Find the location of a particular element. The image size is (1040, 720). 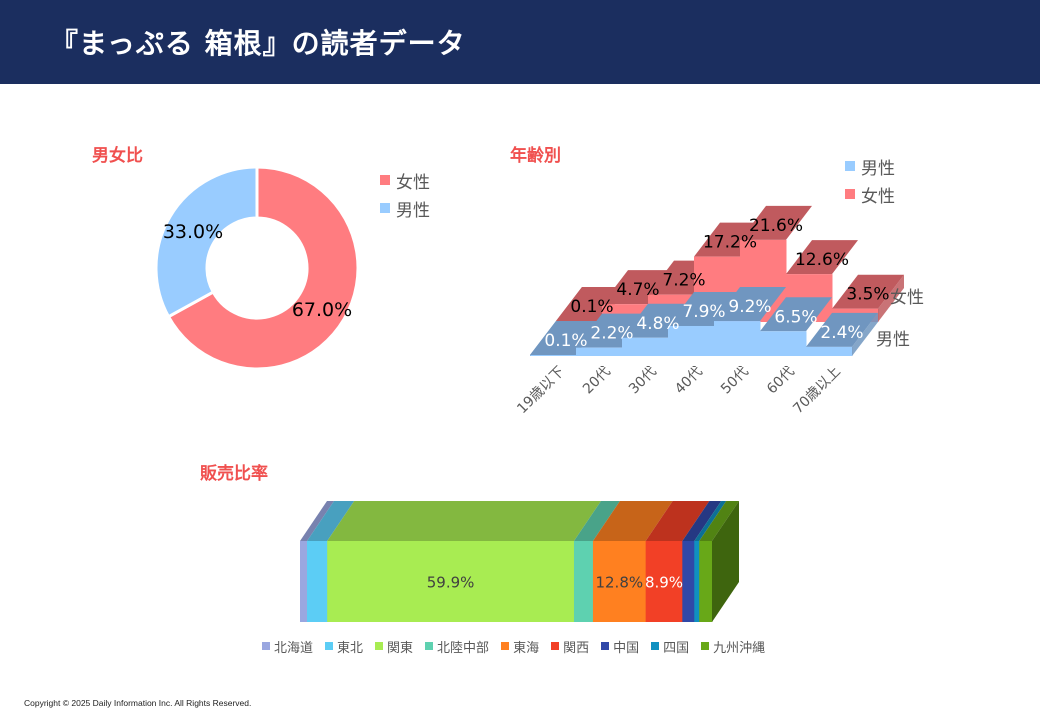

sales-chart-title: 販売比率 is located at coordinates (234, 474).